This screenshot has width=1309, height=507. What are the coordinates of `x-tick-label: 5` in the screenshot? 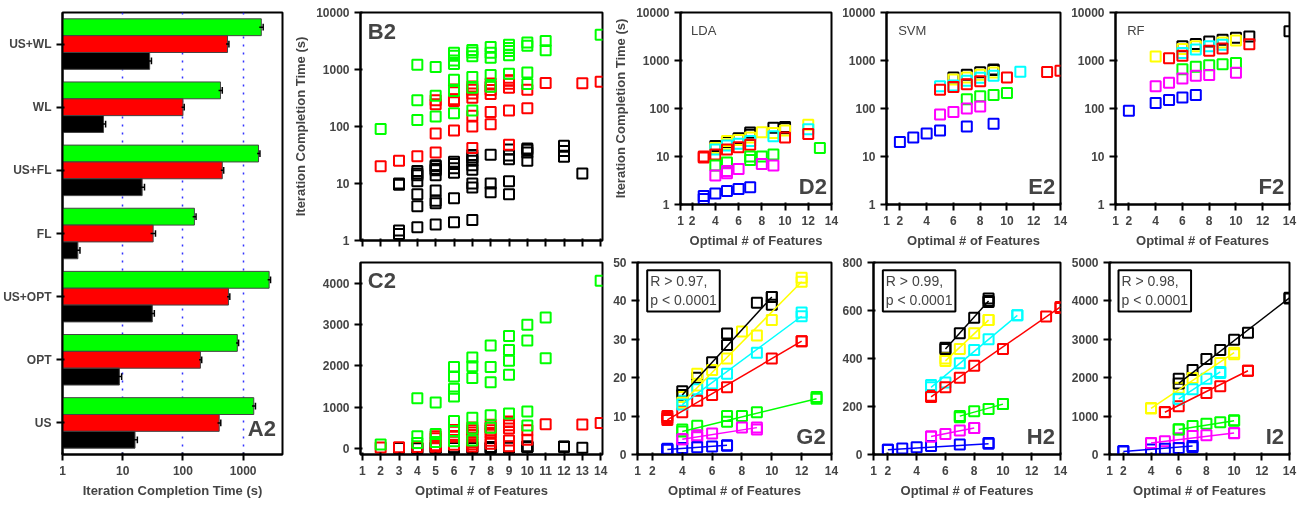 It's located at (436, 470).